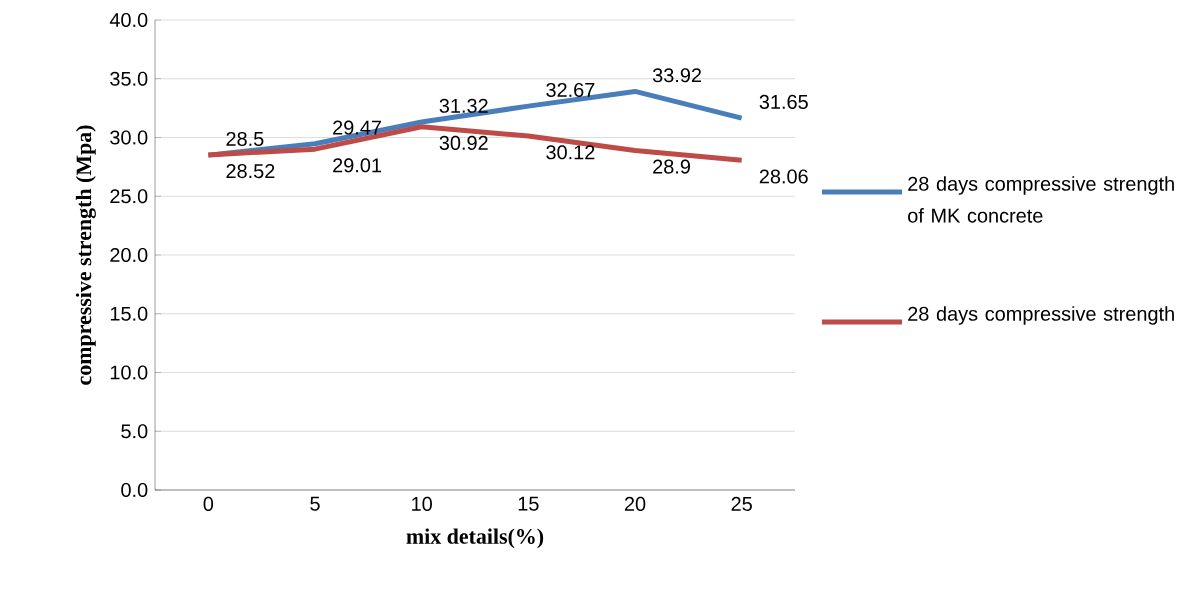  I want to click on data-label: 30.12, so click(570, 152).